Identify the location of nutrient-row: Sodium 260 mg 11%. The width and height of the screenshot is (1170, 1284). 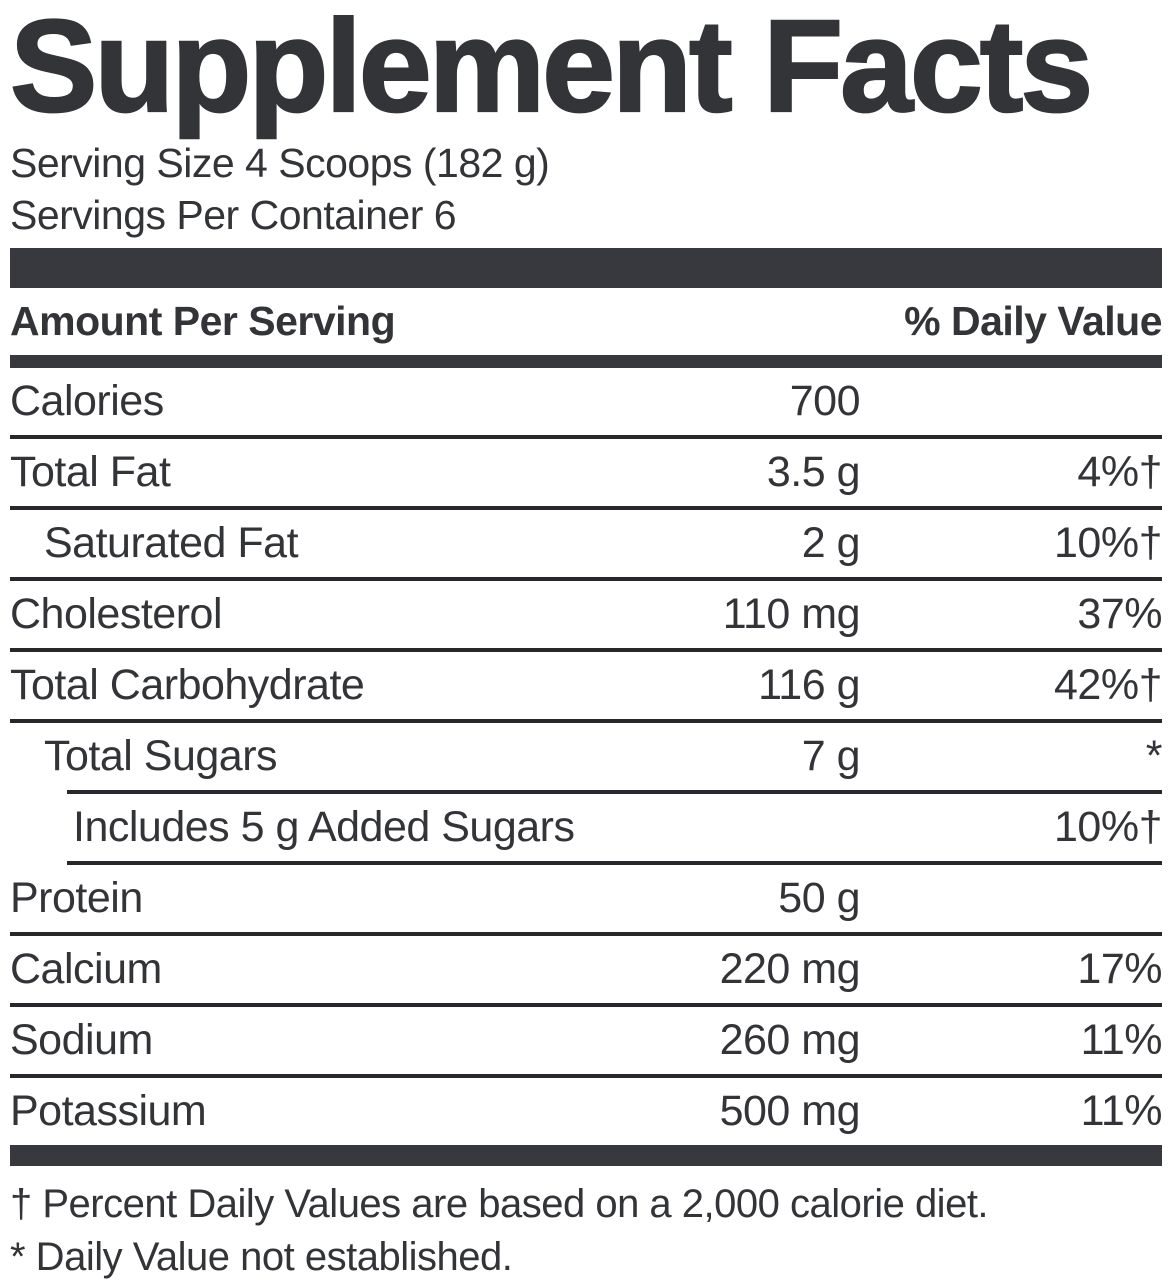
(586, 1042).